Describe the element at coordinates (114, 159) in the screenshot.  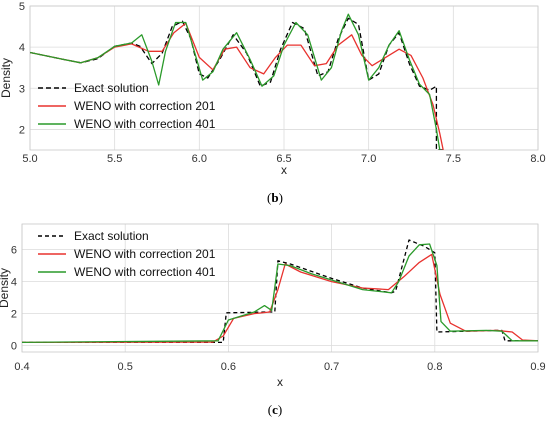
I see `x-tick-label: 5.5` at that location.